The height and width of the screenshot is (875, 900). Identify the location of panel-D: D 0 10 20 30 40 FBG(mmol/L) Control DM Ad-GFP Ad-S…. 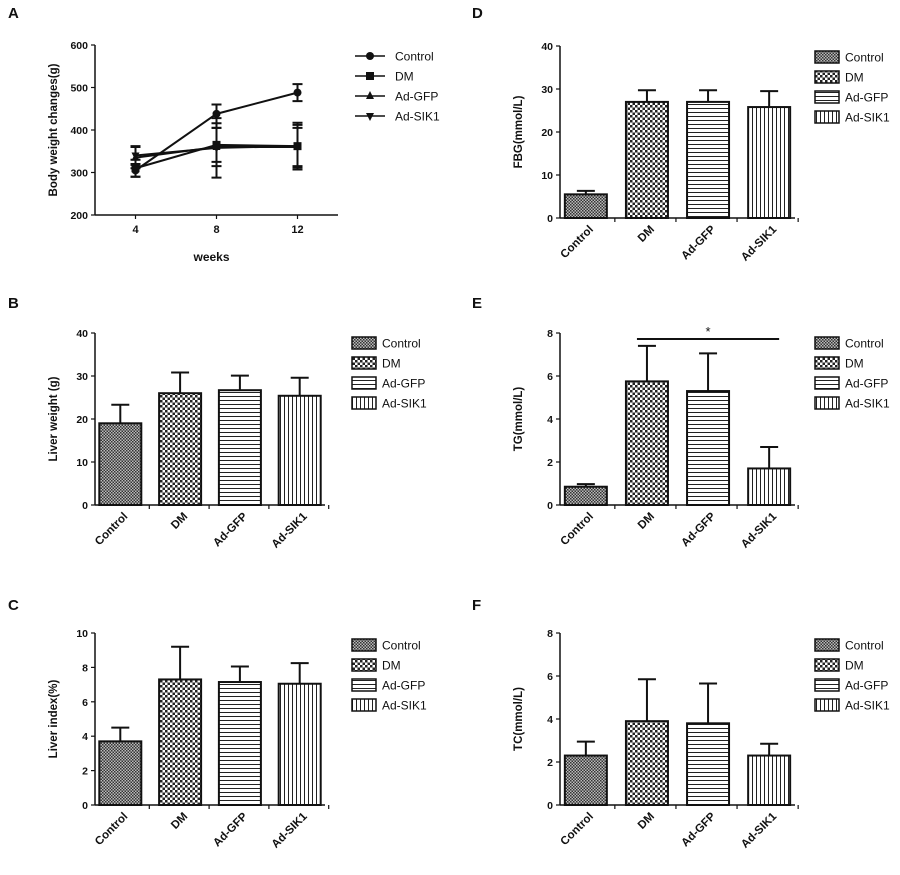
(681, 134).